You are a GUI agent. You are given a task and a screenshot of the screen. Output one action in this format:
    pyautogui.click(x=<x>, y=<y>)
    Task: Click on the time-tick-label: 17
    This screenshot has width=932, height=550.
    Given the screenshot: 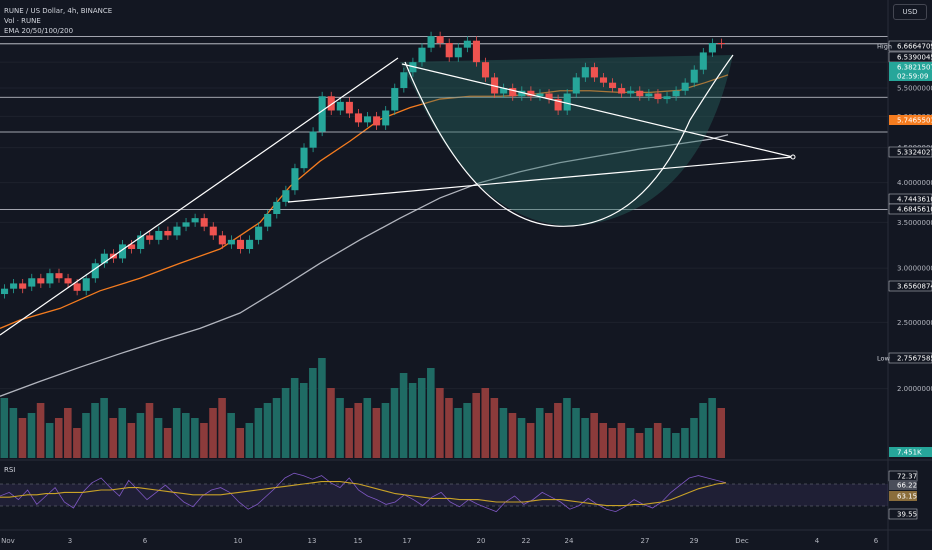 What is the action you would take?
    pyautogui.click(x=407, y=541)
    